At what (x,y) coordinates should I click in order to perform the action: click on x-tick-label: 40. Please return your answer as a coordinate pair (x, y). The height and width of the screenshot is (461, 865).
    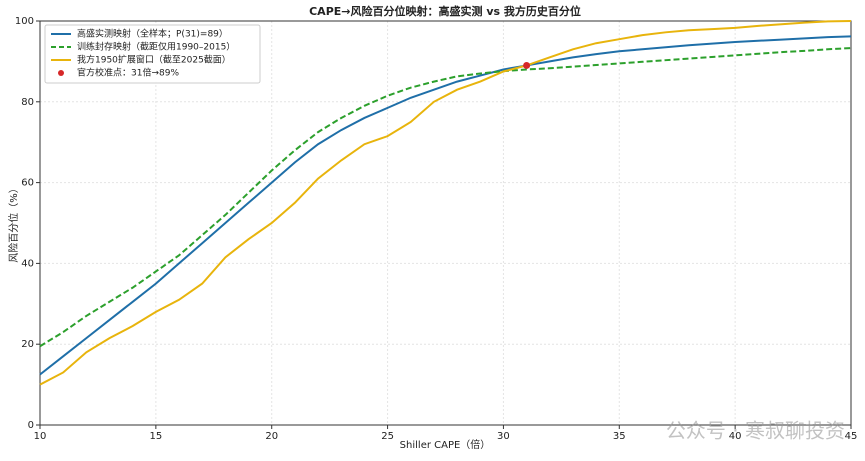
    Looking at the image, I should click on (735, 436).